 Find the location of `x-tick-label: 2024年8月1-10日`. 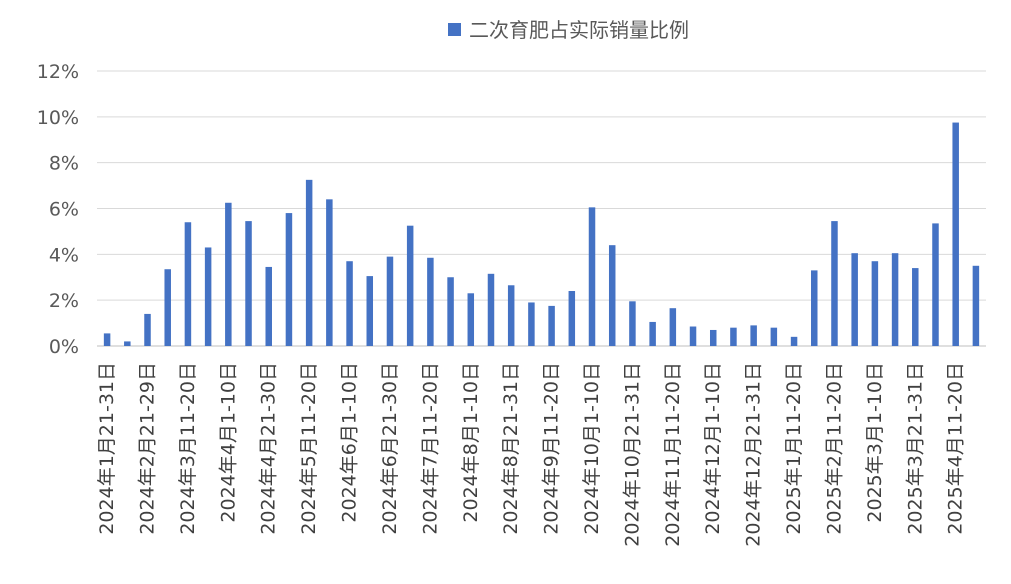

x-tick-label: 2024年8月1-10日 is located at coordinates (471, 442).